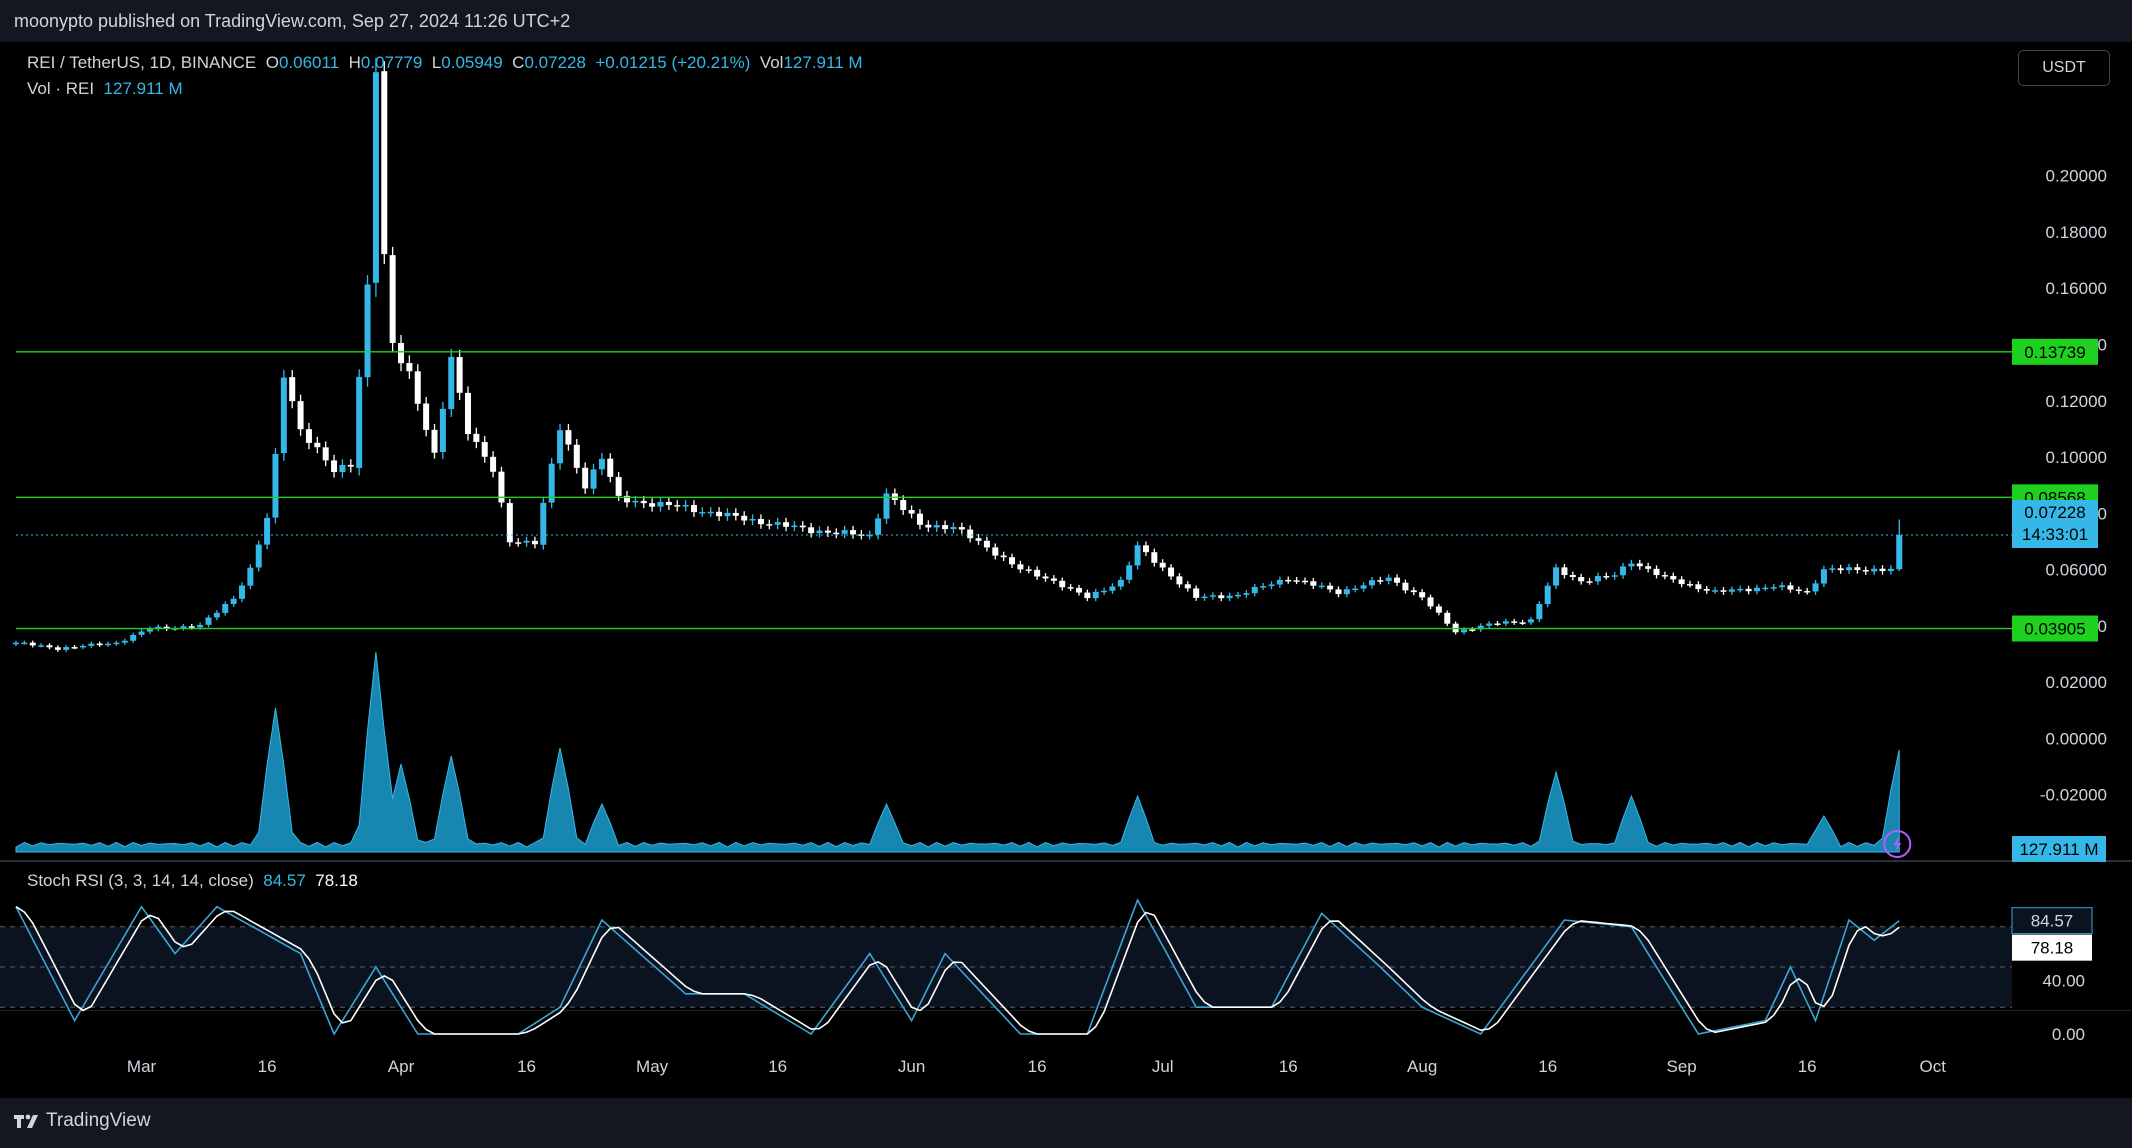 The width and height of the screenshot is (2132, 1148). What do you see at coordinates (82, 1121) in the screenshot?
I see `tradingview-logo: TradingView` at bounding box center [82, 1121].